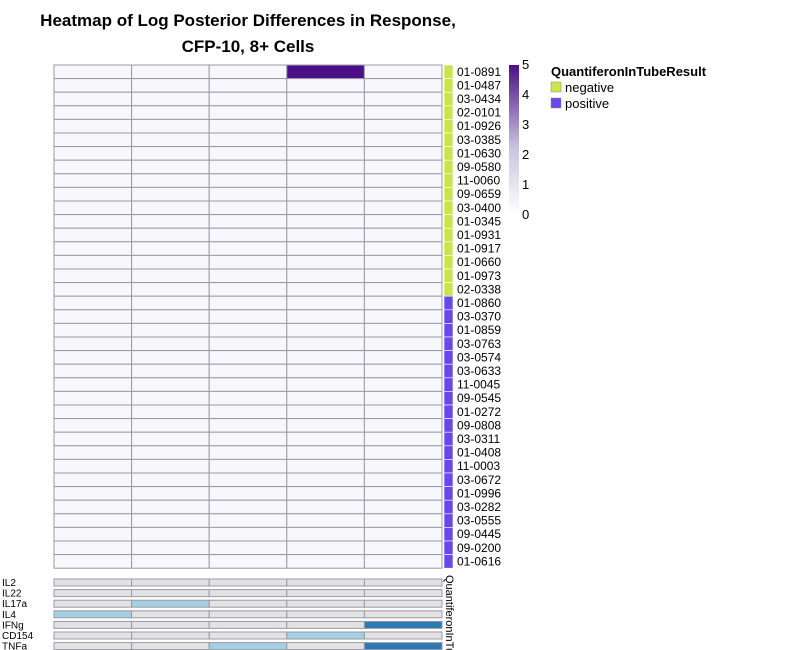  I want to click on row-label: 09-0445, so click(479, 534).